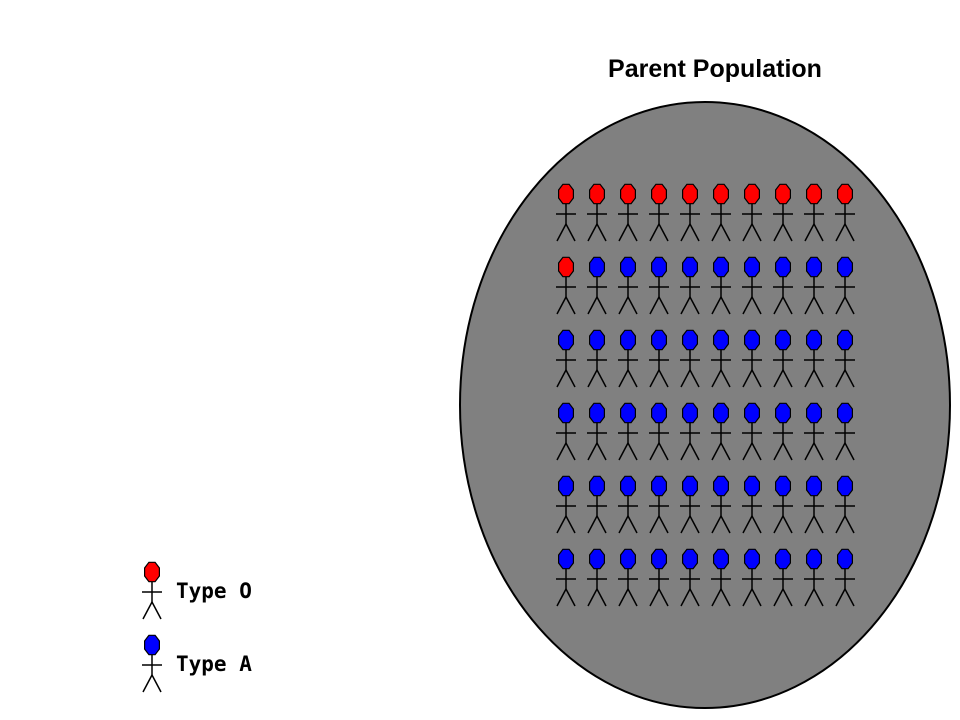 The height and width of the screenshot is (720, 960). I want to click on legend-label-type-a: Type A, so click(214, 664).